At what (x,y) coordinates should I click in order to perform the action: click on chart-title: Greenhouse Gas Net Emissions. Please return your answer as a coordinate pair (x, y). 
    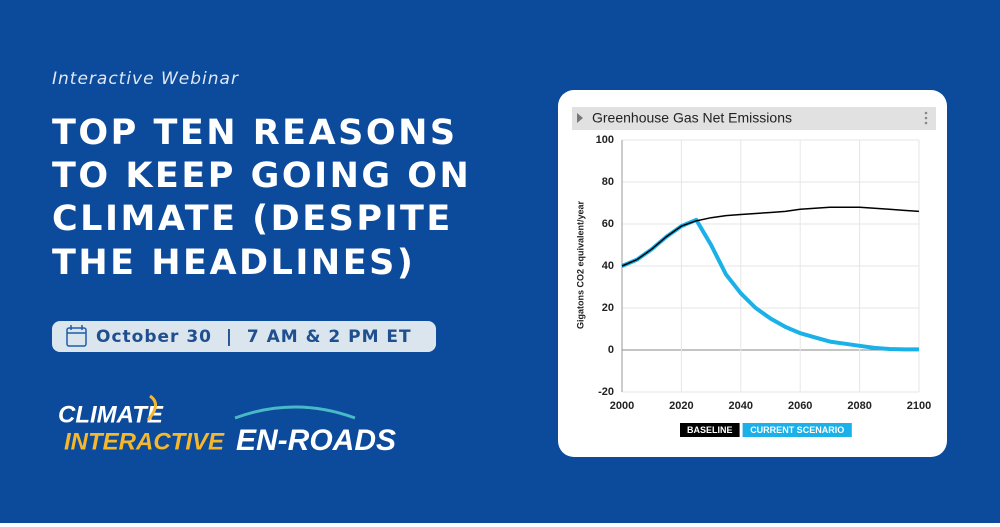
    Looking at the image, I should click on (692, 118).